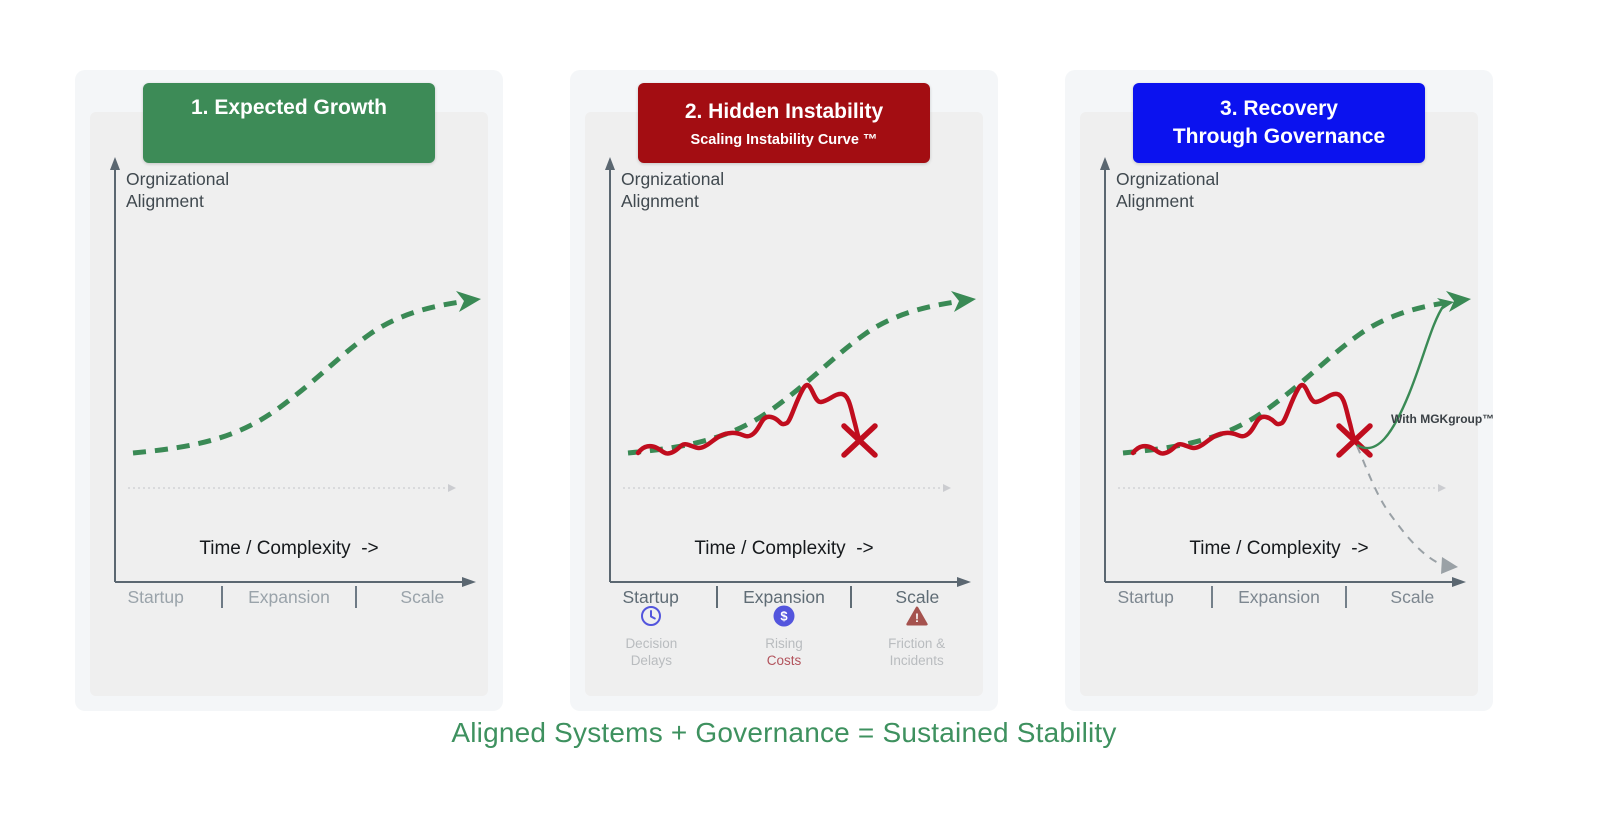 The width and height of the screenshot is (1600, 835). I want to click on panel-3-graph, so click(1285, 372).